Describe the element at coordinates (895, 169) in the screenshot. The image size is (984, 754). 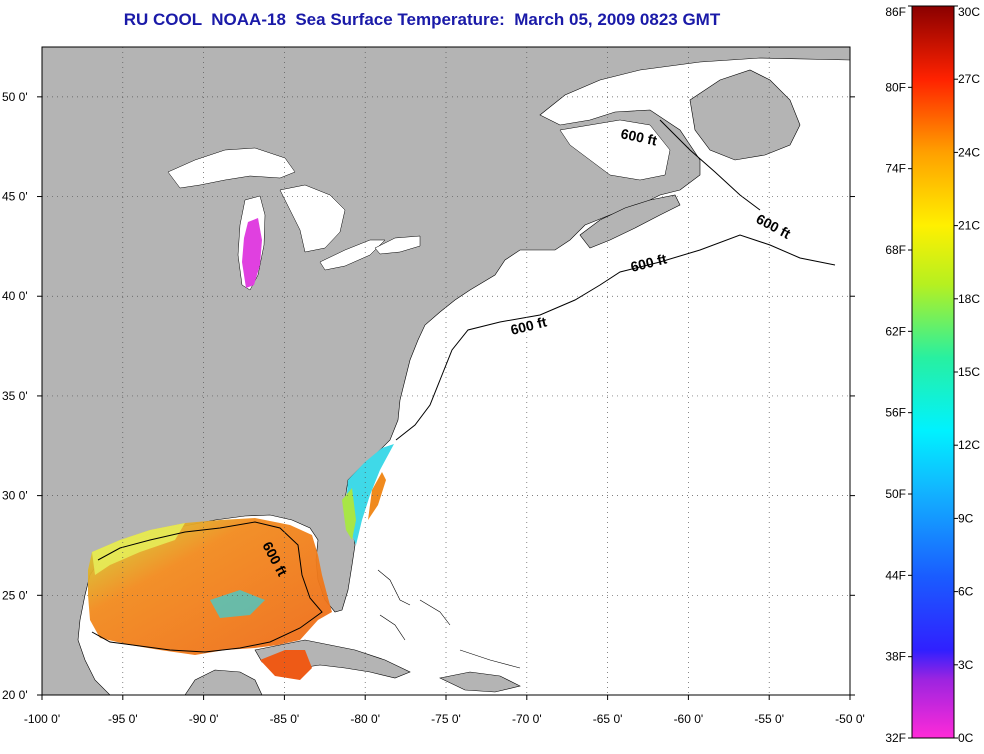
I see `colorbar-f-label: 74F` at that location.